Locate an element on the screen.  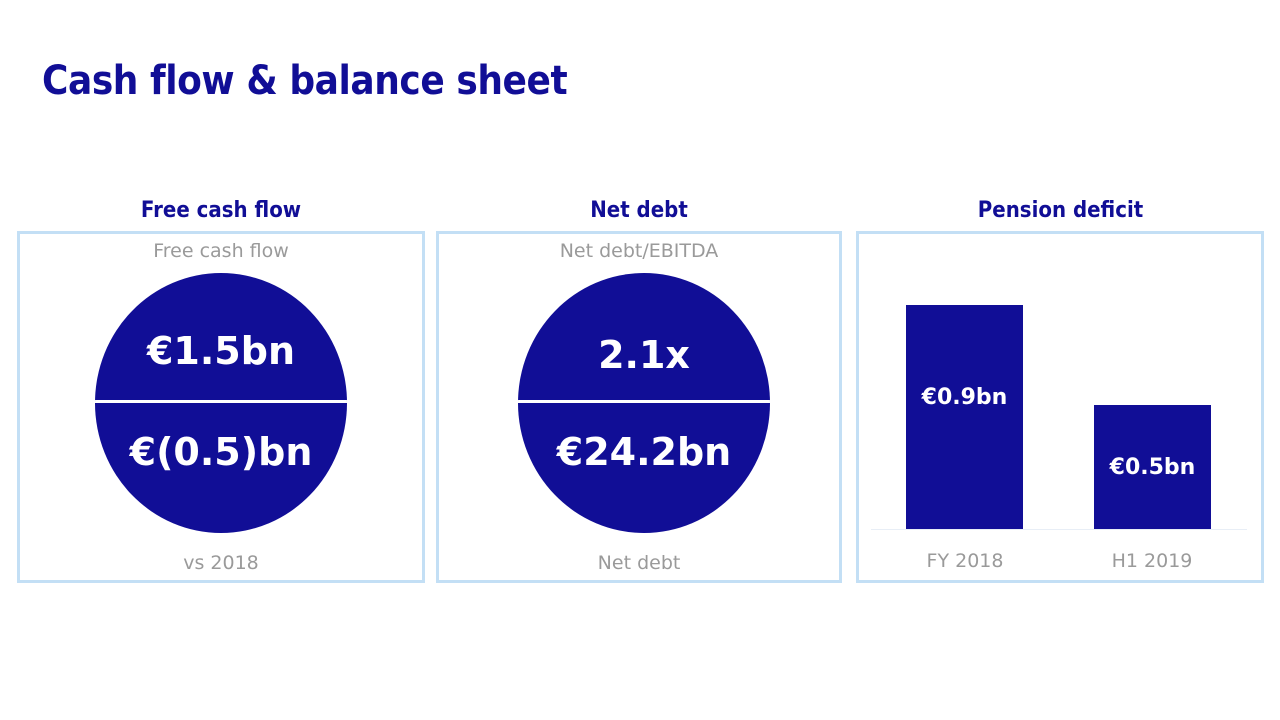
free-cash-flow-circle: €1.5bn €(0.5)bn is located at coordinates (221, 403).